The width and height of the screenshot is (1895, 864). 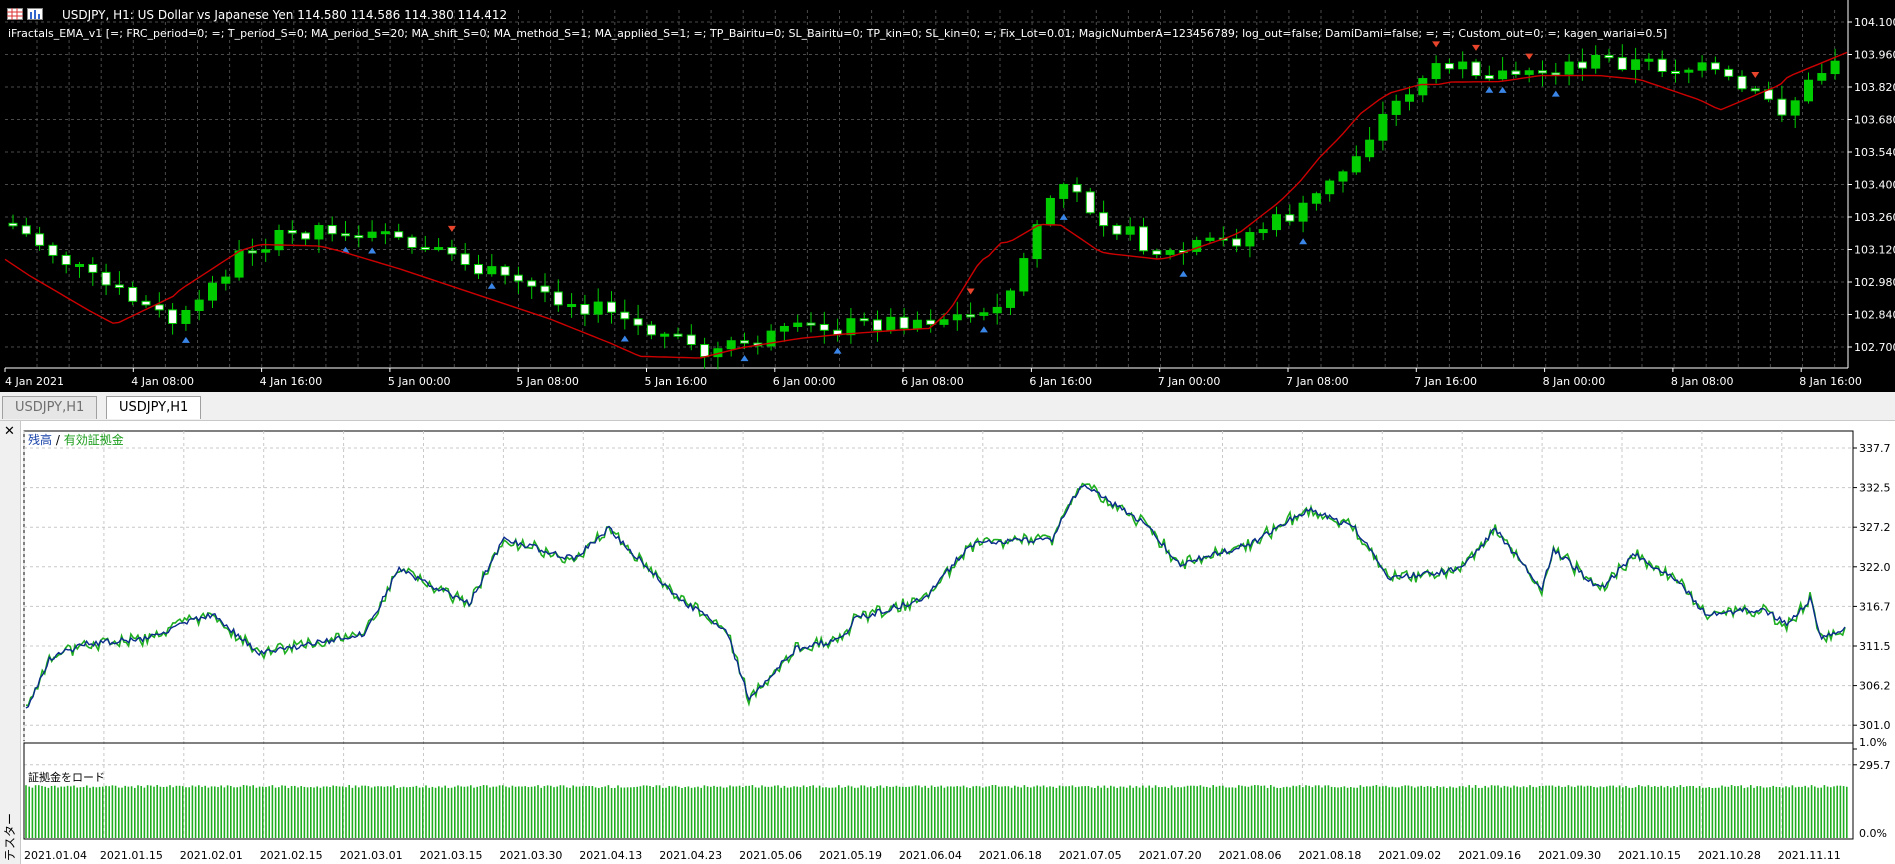 What do you see at coordinates (1830, 381) in the screenshot?
I see `time-label: 8 Jan 16:00` at bounding box center [1830, 381].